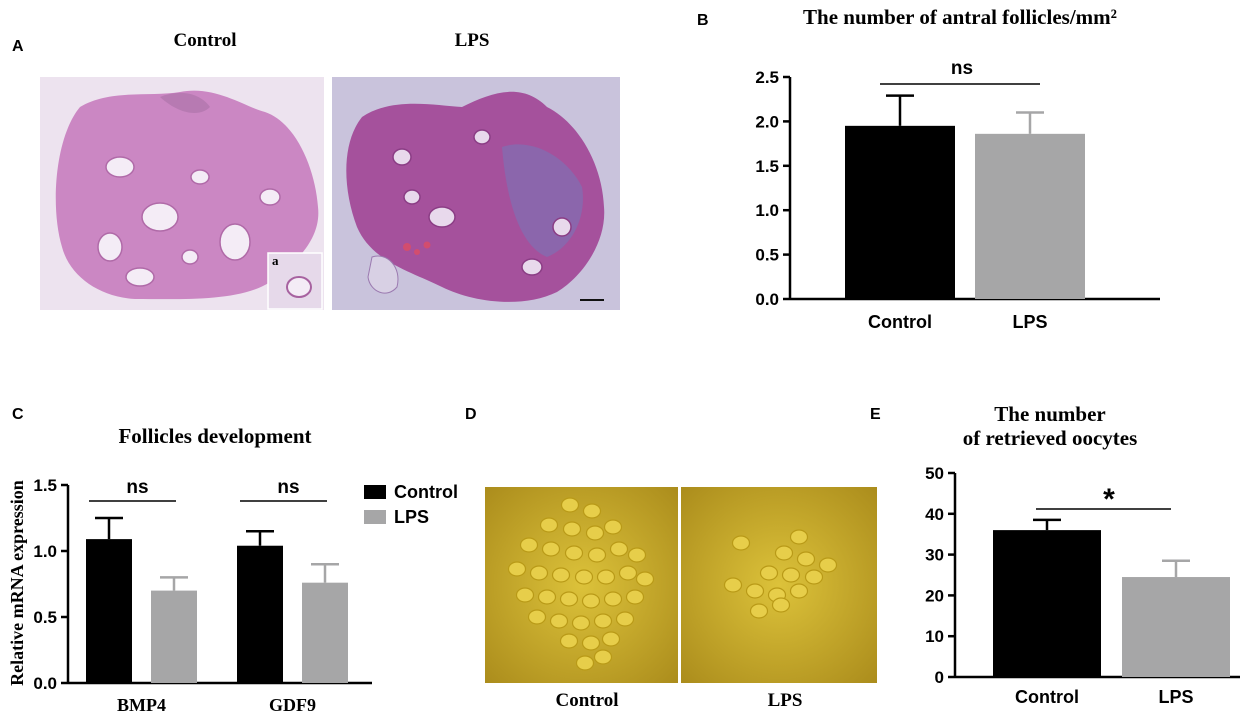  Describe the element at coordinates (1109, 499) in the screenshot. I see `chart-e-significance-label: *` at that location.